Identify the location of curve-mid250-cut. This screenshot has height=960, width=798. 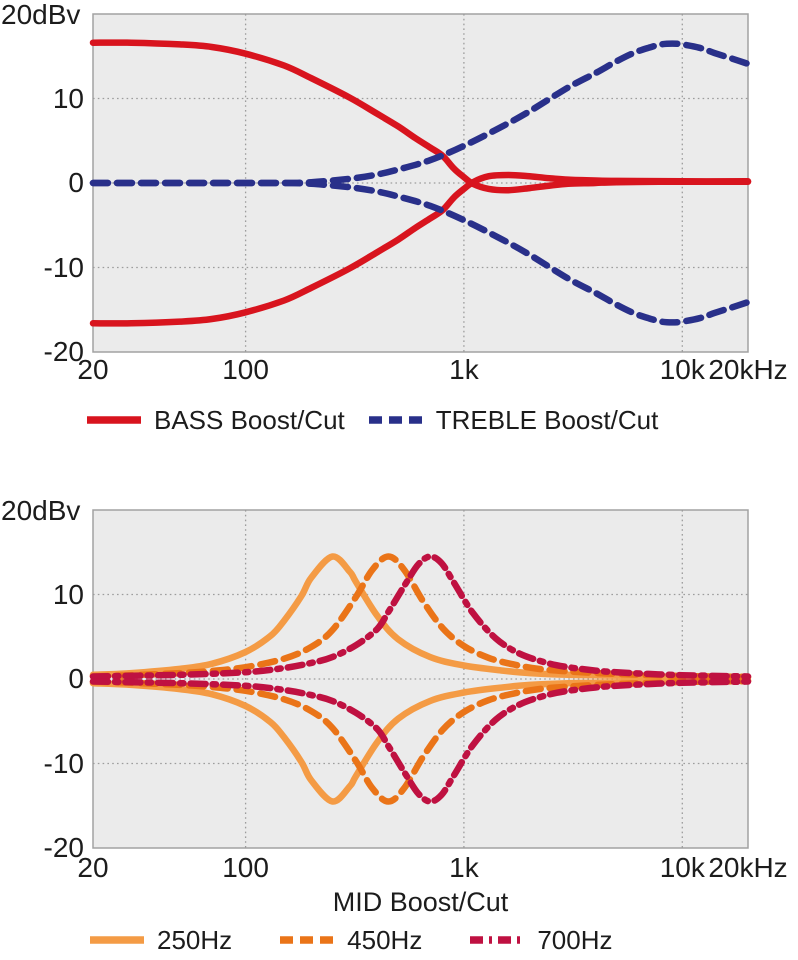
(420, 741).